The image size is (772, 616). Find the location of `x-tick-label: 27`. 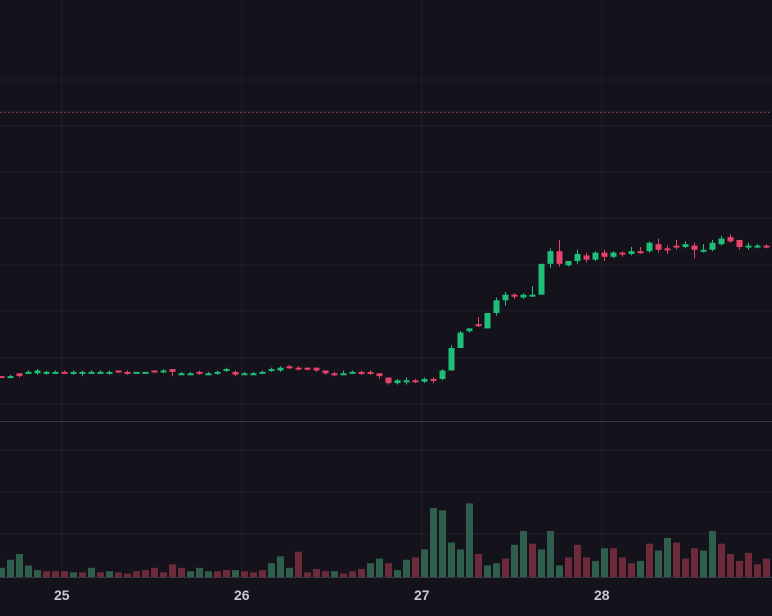

x-tick-label: 27 is located at coordinates (422, 595).